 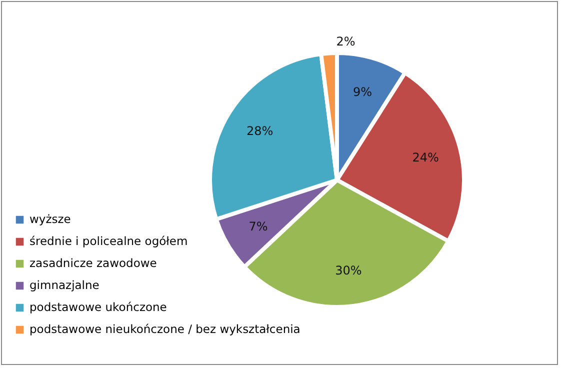 What do you see at coordinates (362, 92) in the screenshot?
I see `data-label: 9%` at bounding box center [362, 92].